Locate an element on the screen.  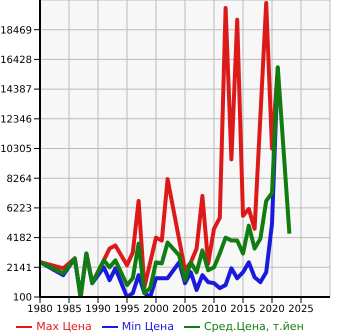
x-tick-label: 2025 is located at coordinates (301, 310).